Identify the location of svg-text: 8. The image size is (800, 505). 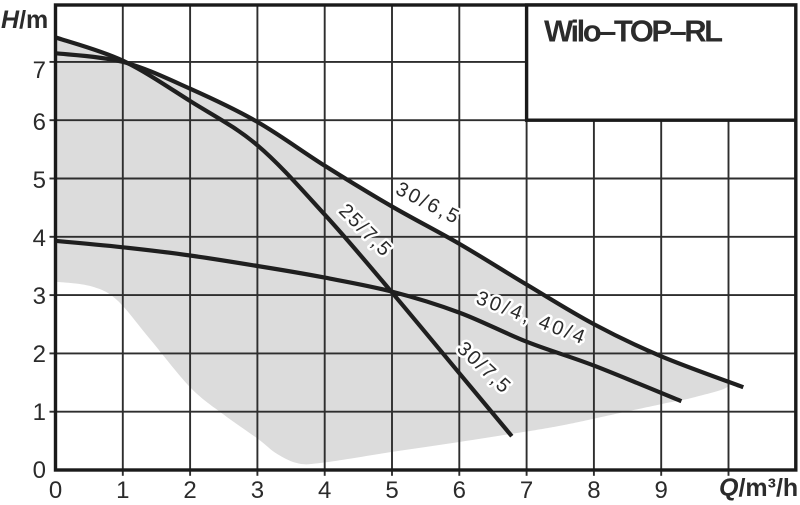
(593, 490).